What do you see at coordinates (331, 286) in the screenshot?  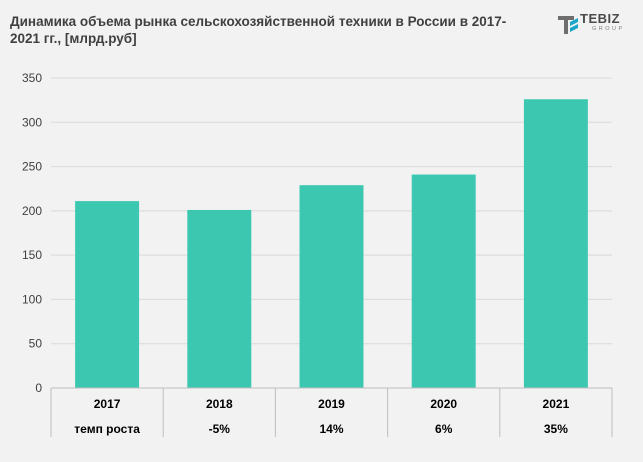 I see `bar-2019` at bounding box center [331, 286].